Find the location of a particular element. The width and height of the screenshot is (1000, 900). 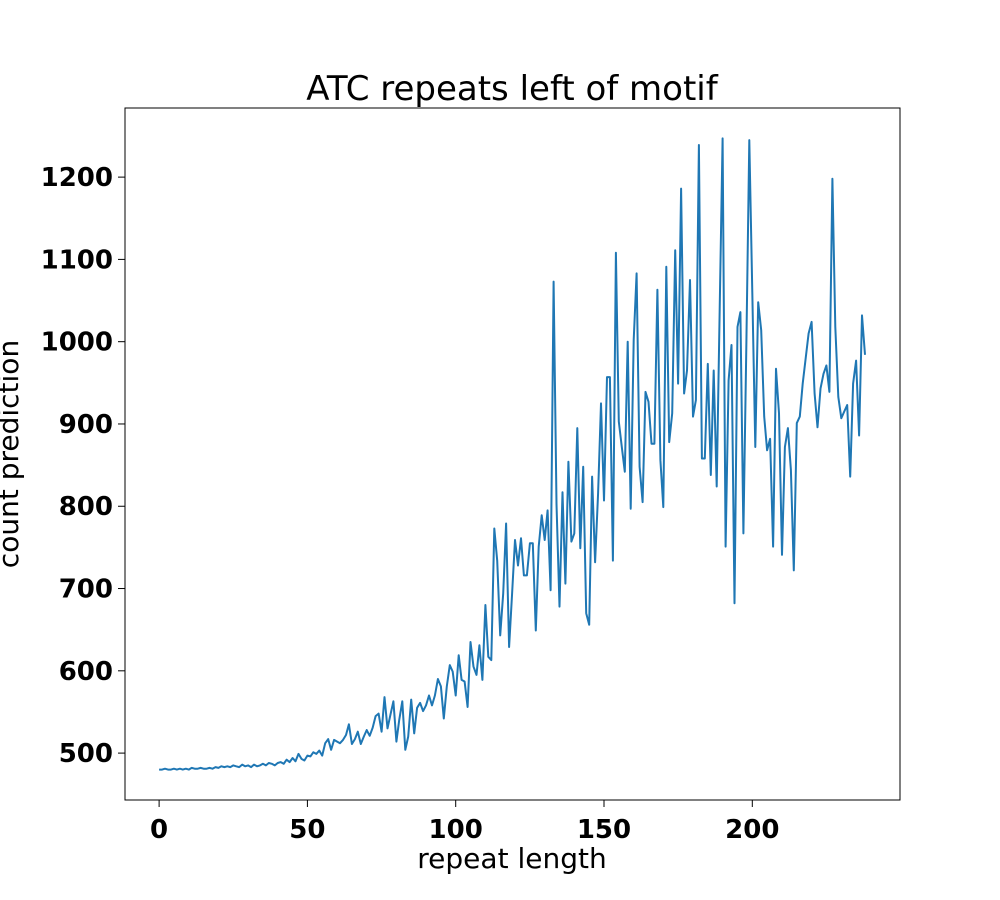

x-axis-label: repeat length is located at coordinates (511, 858).